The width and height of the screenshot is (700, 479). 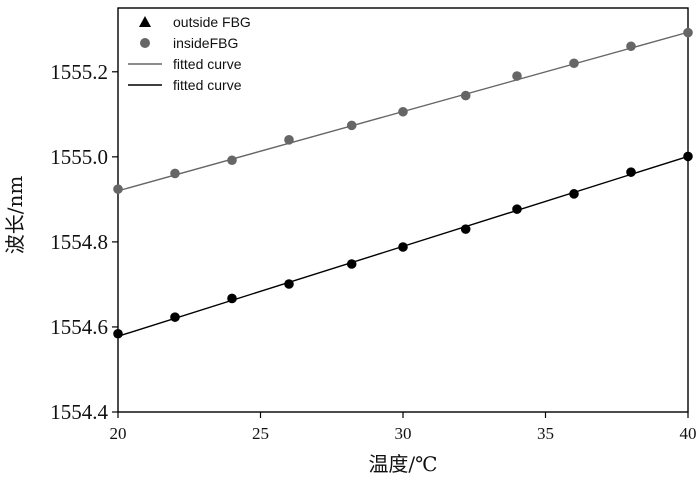 I want to click on x-tick-label: 20, so click(x=118, y=433).